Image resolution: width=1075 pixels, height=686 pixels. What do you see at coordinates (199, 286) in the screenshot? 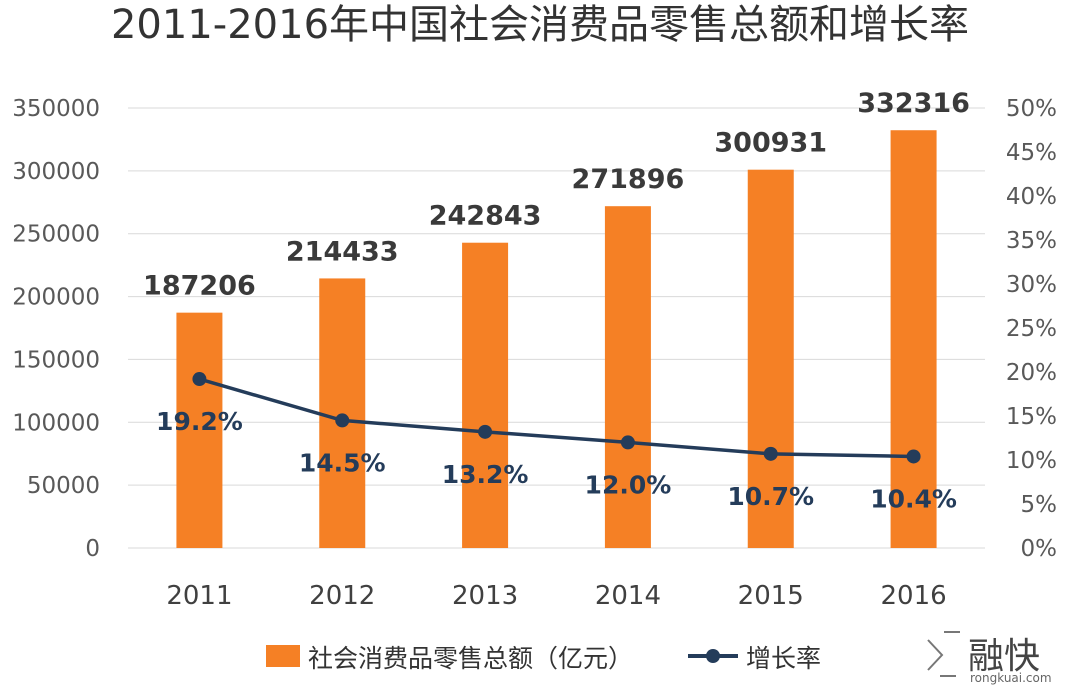
I see `bar-data-label: 187206` at bounding box center [199, 286].